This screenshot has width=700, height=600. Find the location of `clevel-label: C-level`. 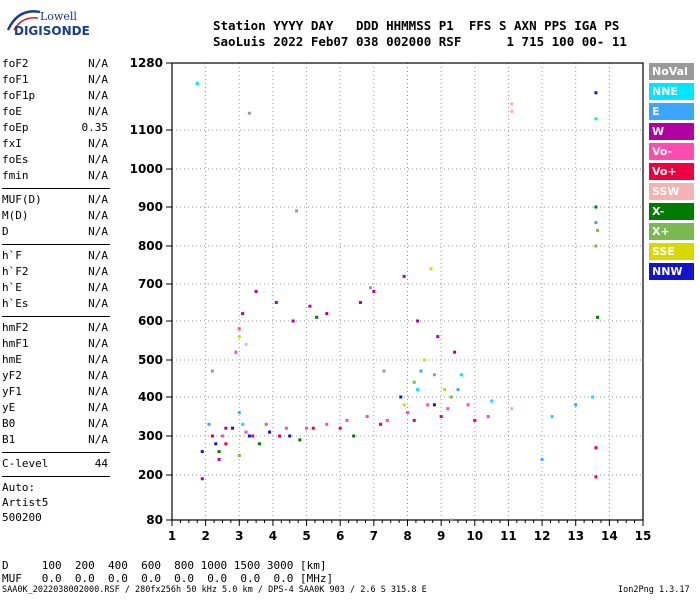

clevel-label: C-level is located at coordinates (25, 463).